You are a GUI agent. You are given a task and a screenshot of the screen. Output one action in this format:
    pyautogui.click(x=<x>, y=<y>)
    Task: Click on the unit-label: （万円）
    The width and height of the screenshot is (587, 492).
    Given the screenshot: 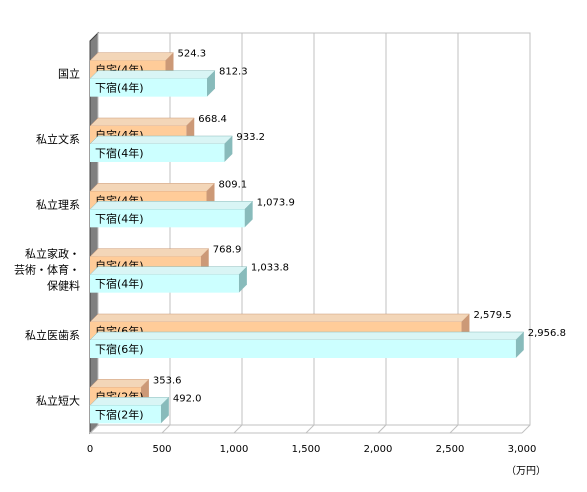 What is the action you would take?
    pyautogui.click(x=526, y=471)
    